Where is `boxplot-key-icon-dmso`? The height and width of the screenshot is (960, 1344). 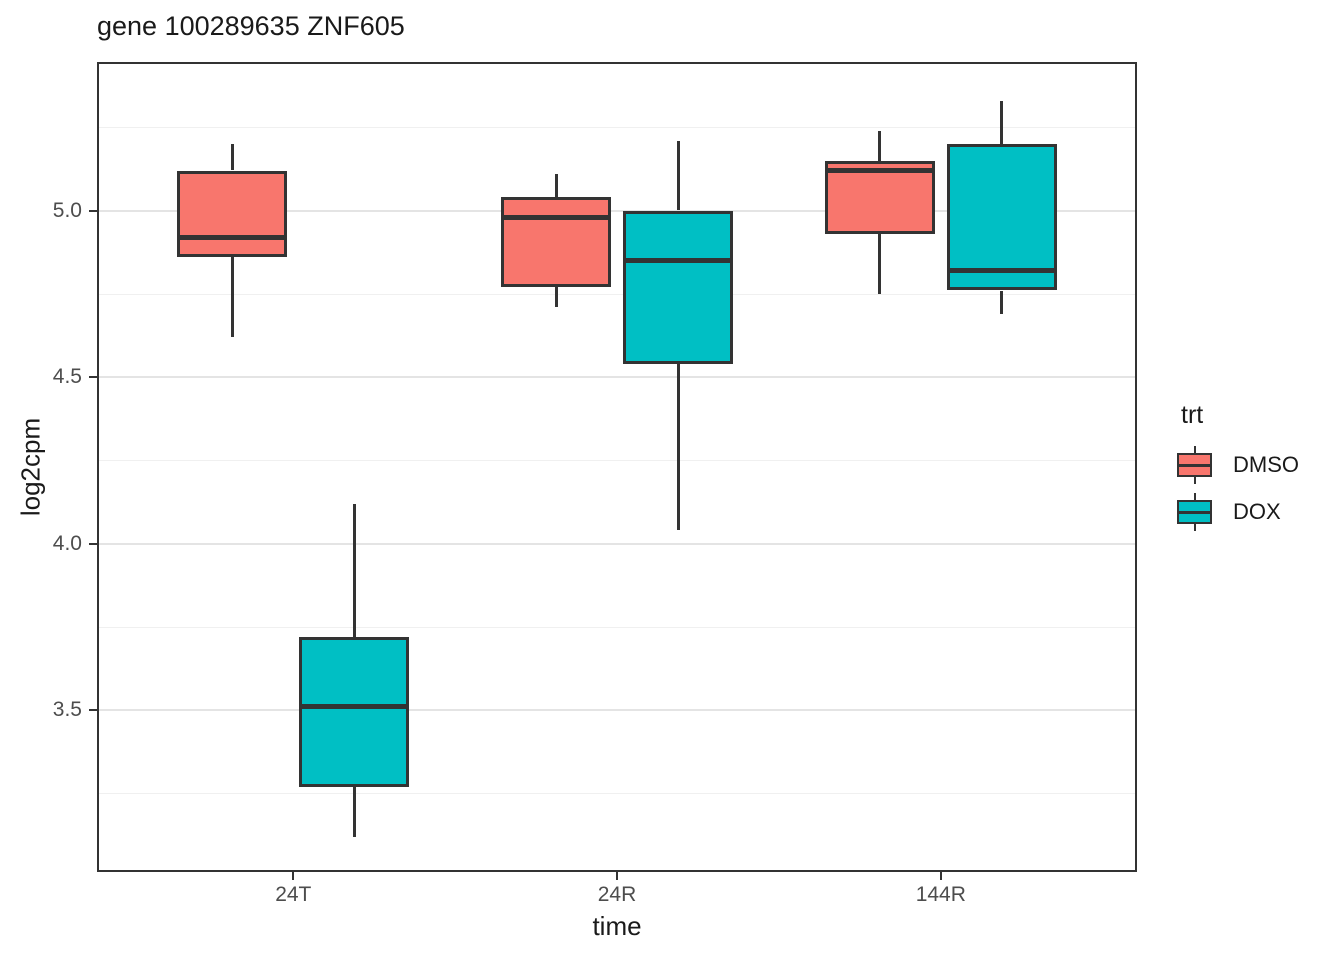
boxplot-key-icon-dmso is located at coordinates (1194, 465).